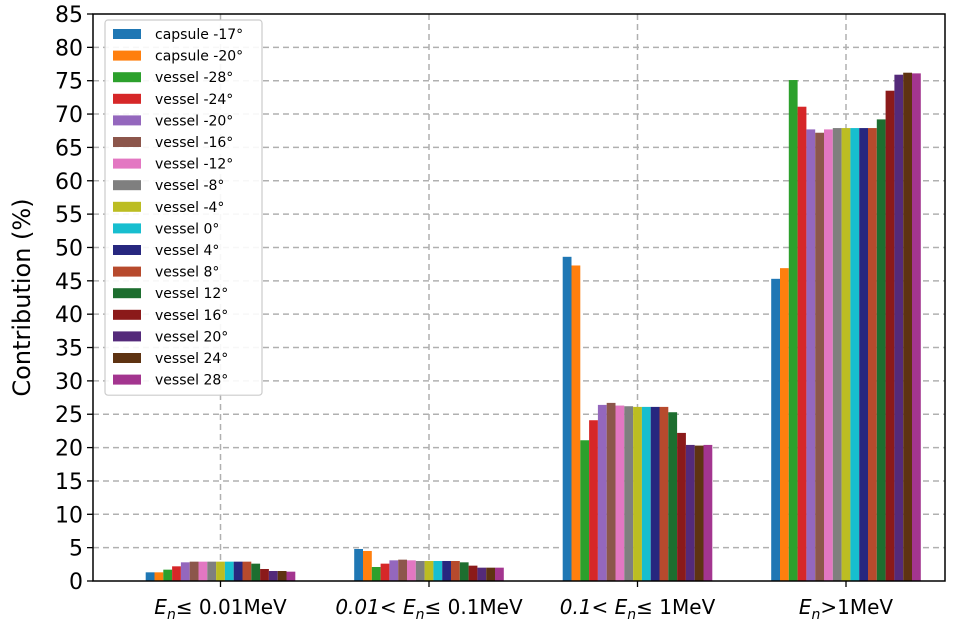  Describe the element at coordinates (187, 229) in the screenshot. I see `legend-label: vessel 0°` at that location.